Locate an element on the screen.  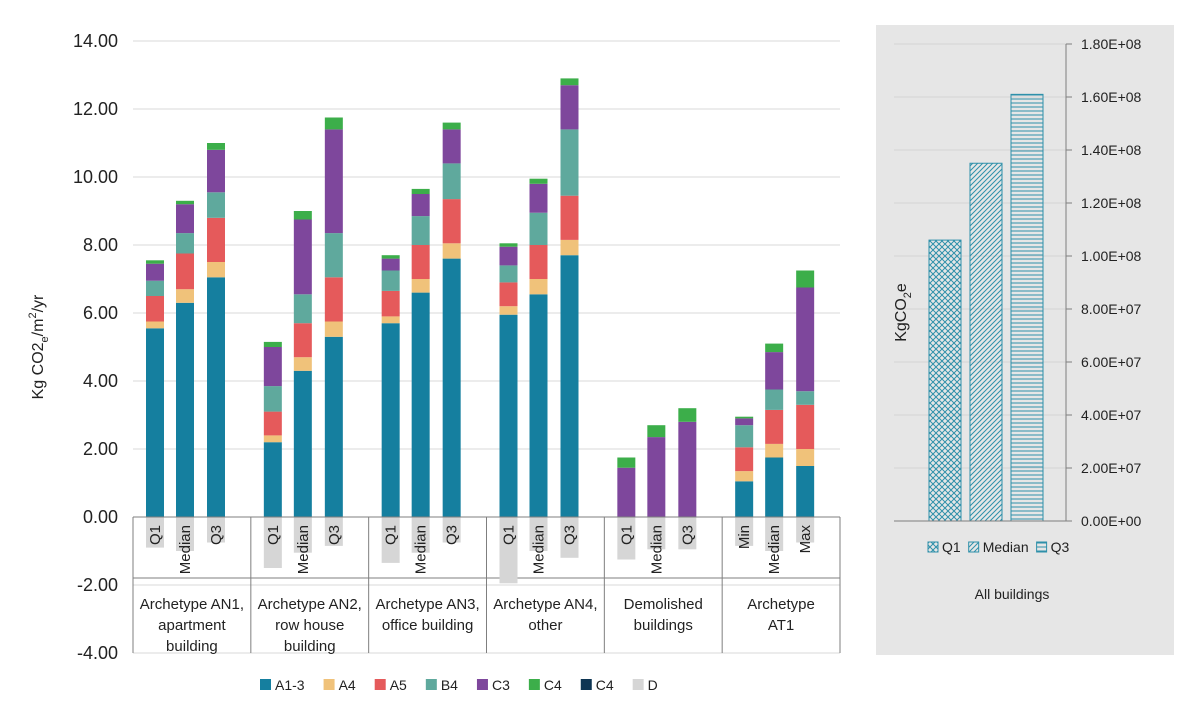
y-tick-label: -2.00 is located at coordinates (97, 585).